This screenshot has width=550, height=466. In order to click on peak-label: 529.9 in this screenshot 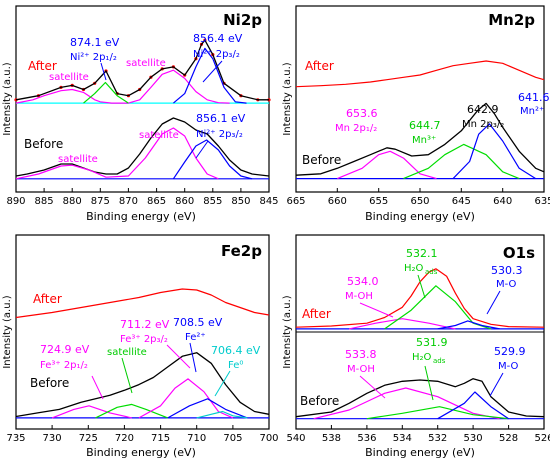, I will do `click(510, 351)`.